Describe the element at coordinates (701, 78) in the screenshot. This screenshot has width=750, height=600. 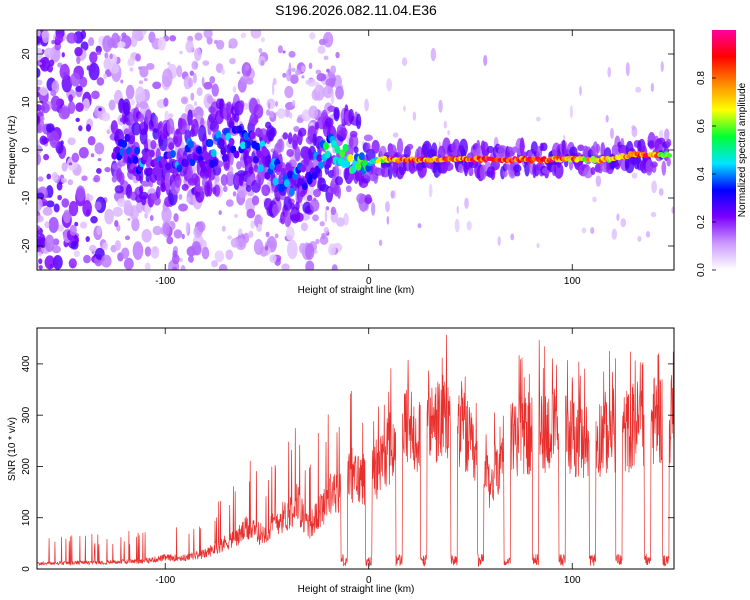
I see `colorbar-tick-label: 0.8` at that location.